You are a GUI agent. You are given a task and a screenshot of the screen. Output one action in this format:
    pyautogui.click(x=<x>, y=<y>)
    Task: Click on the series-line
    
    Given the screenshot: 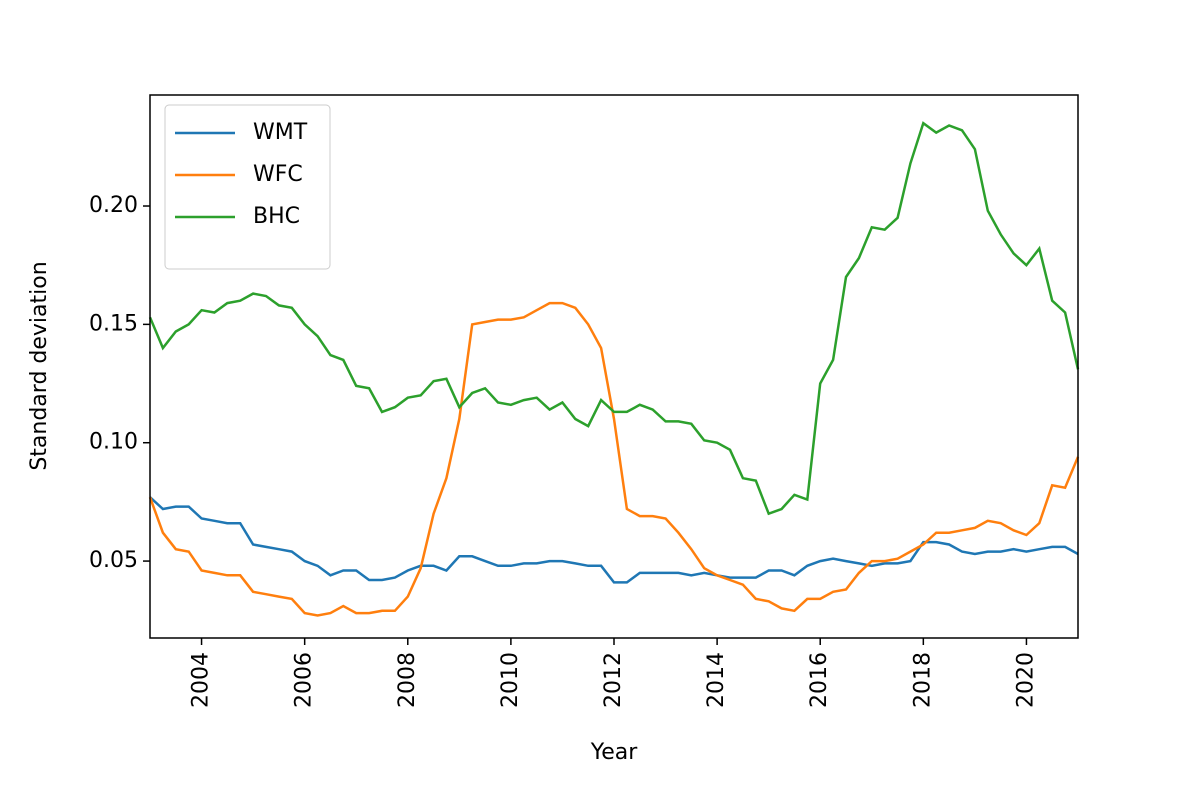 What is the action you would take?
    pyautogui.click(x=614, y=540)
    